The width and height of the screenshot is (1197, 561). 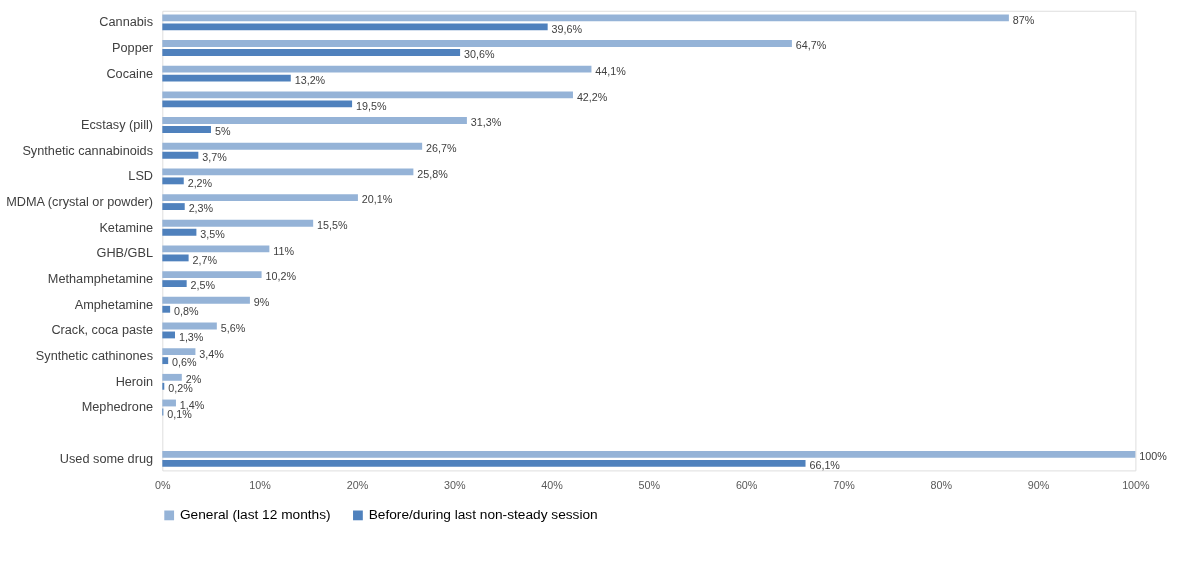 I want to click on x-tick-label: 50%, so click(x=649, y=485).